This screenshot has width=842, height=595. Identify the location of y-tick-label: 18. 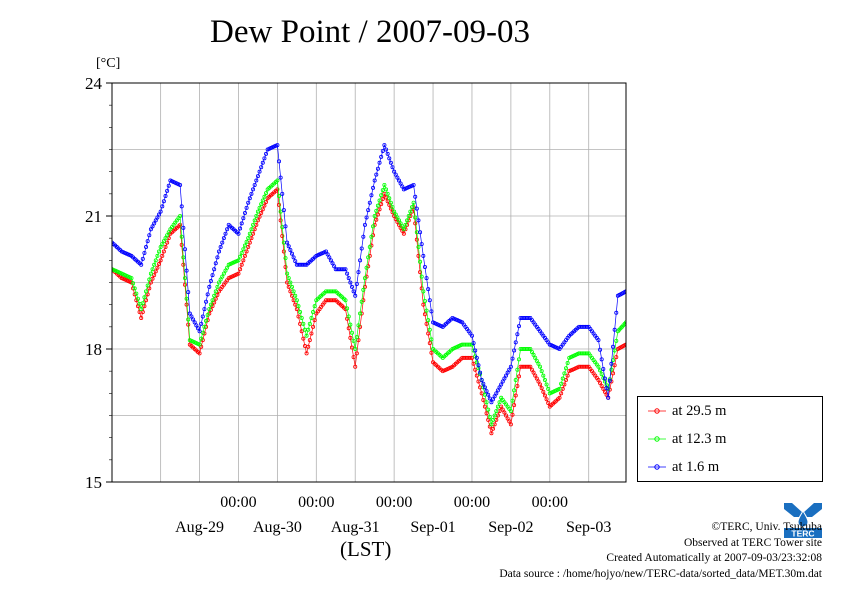
(93, 349).